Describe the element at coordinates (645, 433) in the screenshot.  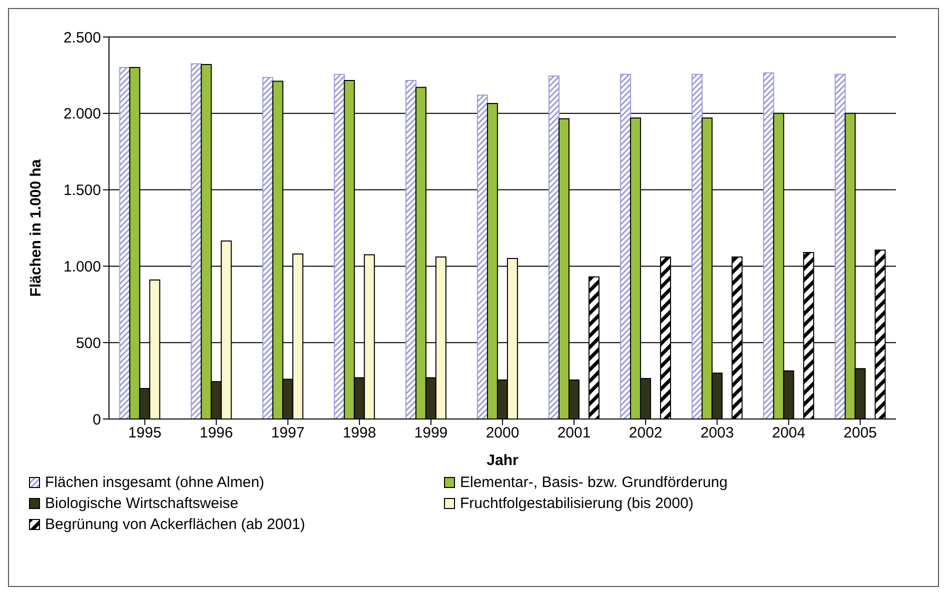
I see `x-tick-label: 2002` at that location.